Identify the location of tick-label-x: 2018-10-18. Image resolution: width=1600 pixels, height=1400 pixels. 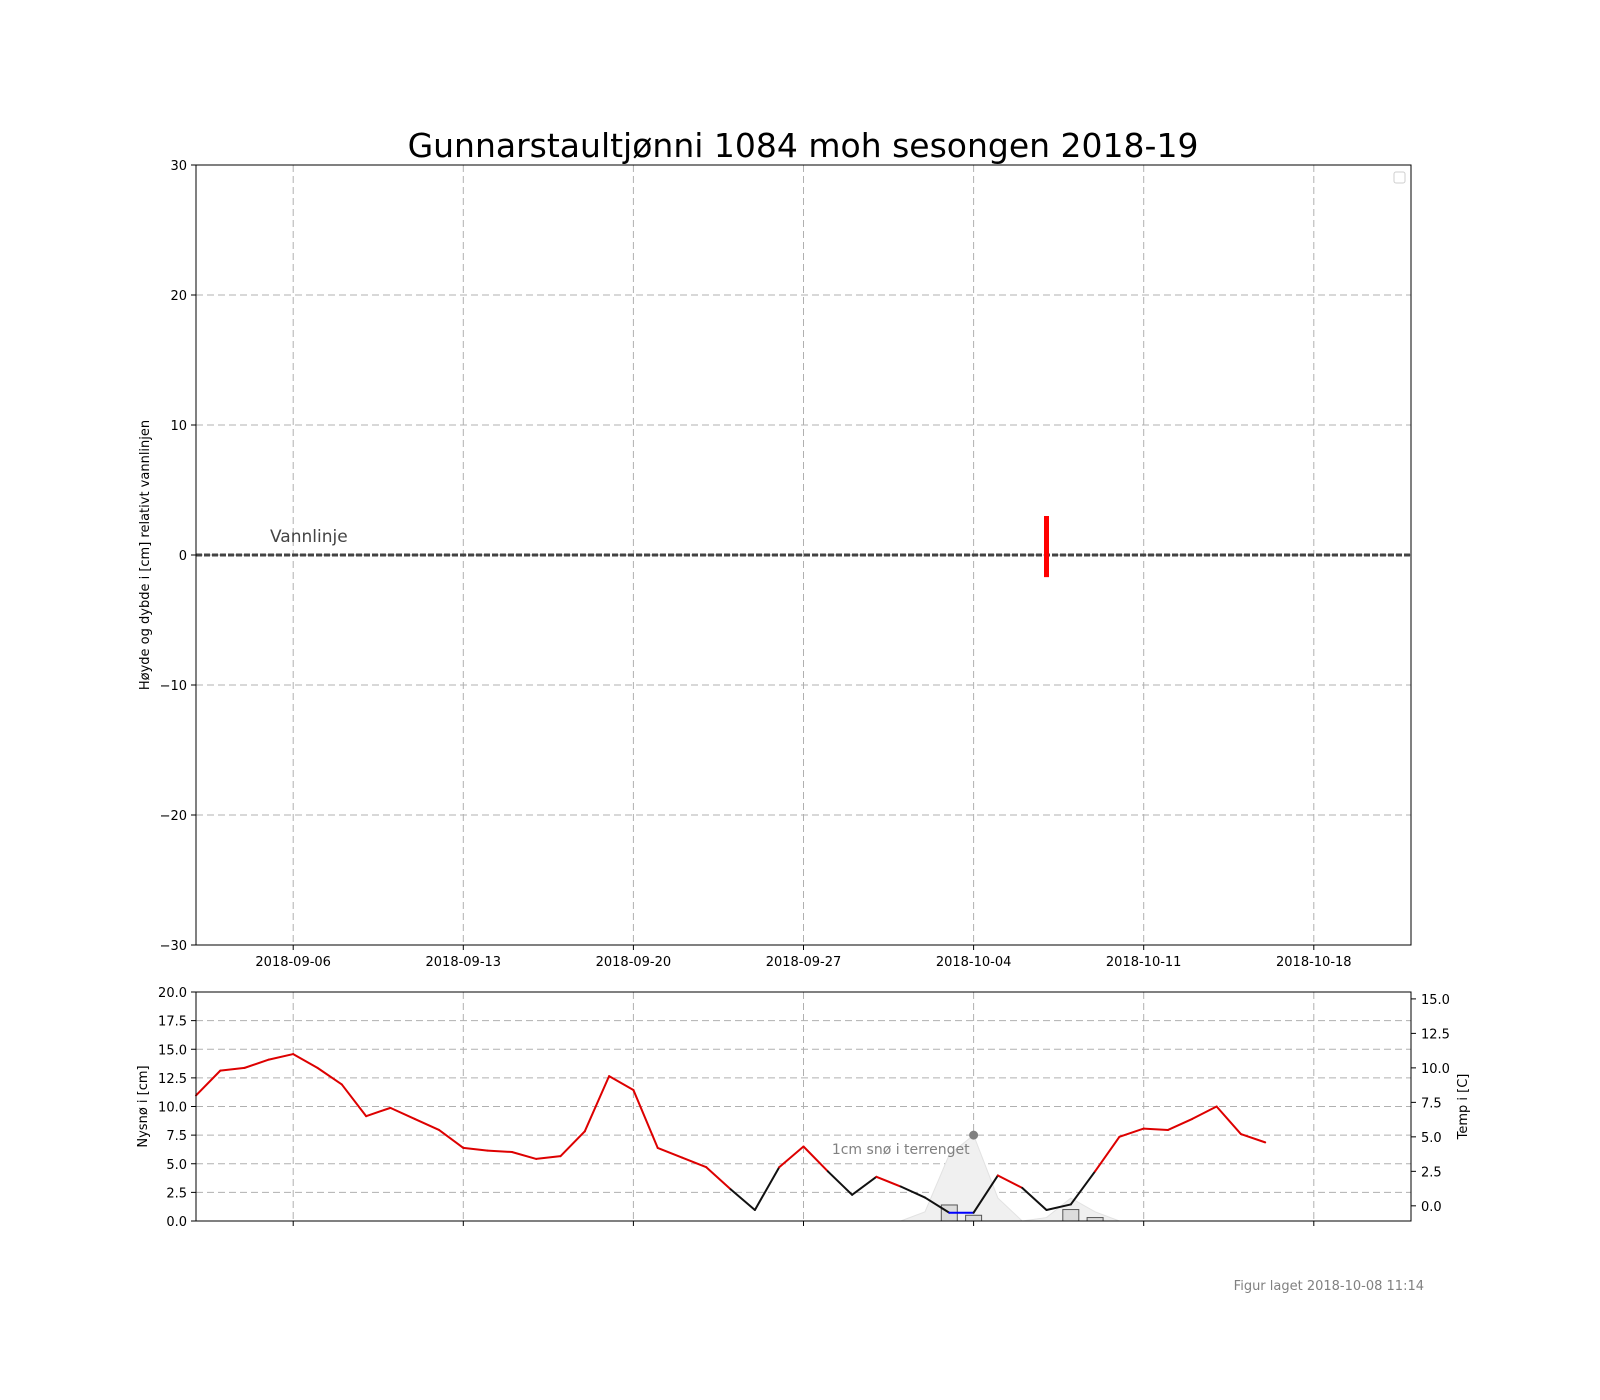
(1314, 962).